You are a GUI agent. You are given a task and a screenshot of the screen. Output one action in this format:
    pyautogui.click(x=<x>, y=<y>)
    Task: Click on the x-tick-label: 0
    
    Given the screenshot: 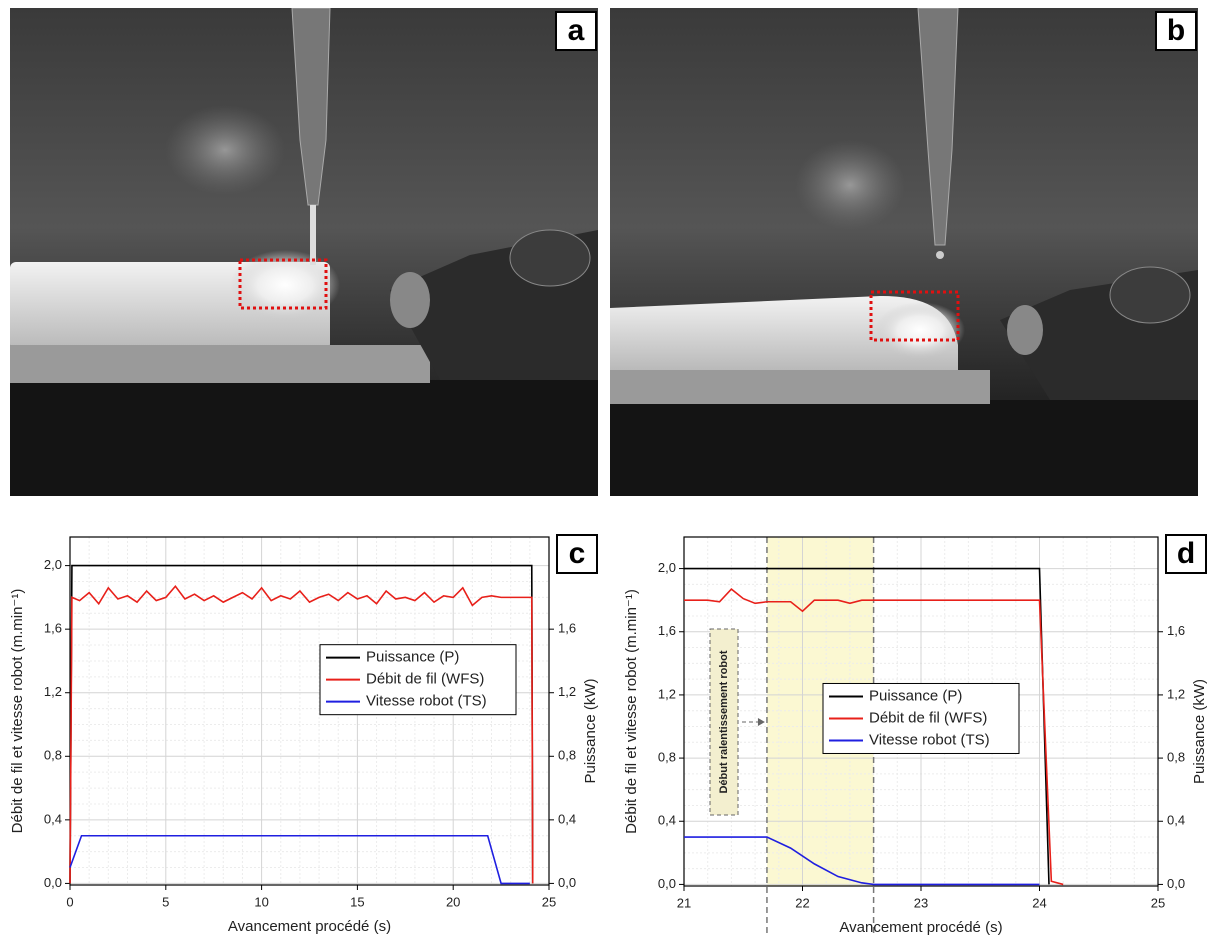 What is the action you would take?
    pyautogui.click(x=69, y=901)
    